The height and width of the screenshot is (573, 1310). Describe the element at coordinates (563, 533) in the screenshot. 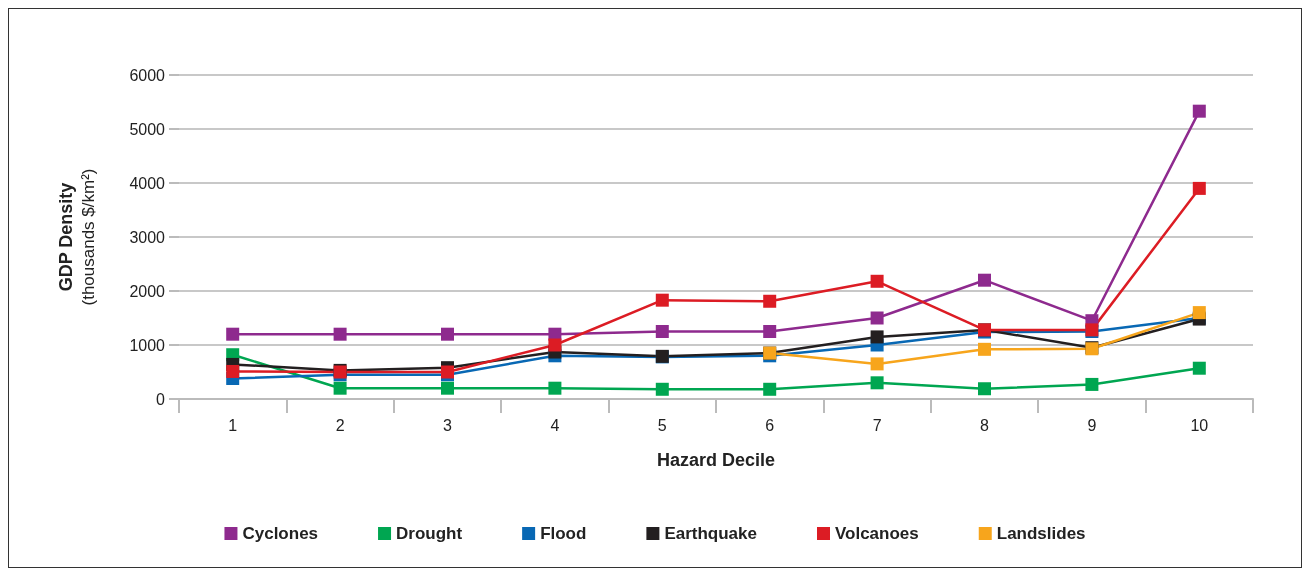

I see `legend-label: Flood` at that location.